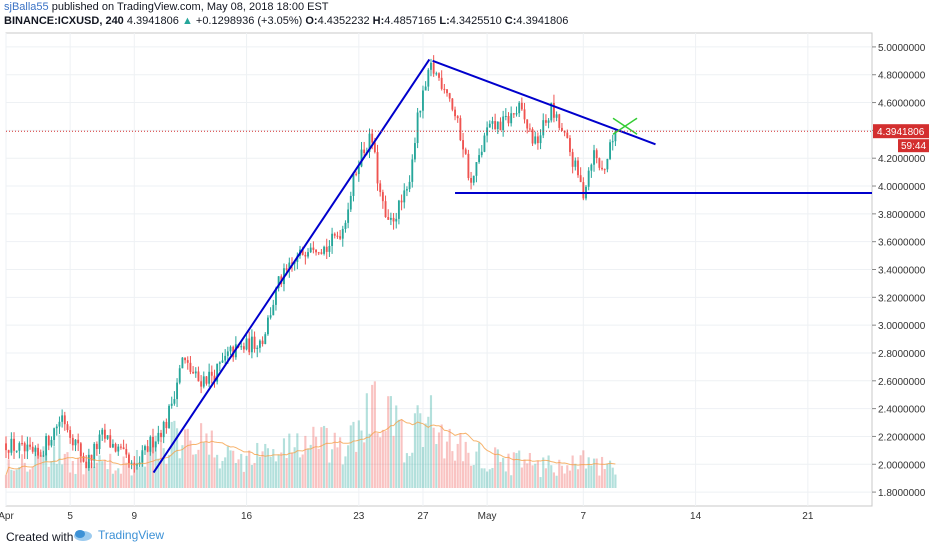  Describe the element at coordinates (902, 243) in the screenshot. I see `y-tick-label: 3.6000000` at that location.